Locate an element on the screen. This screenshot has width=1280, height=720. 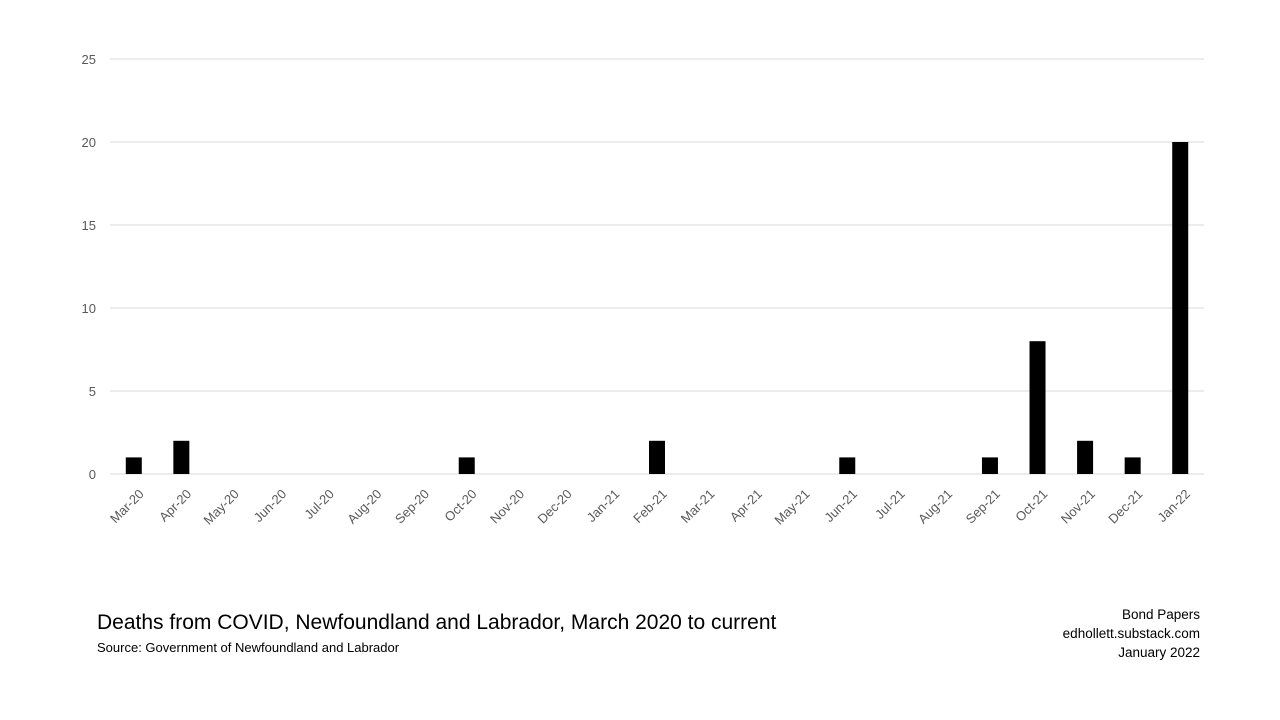
x-tick-label: Mar-20 is located at coordinates (127, 506).